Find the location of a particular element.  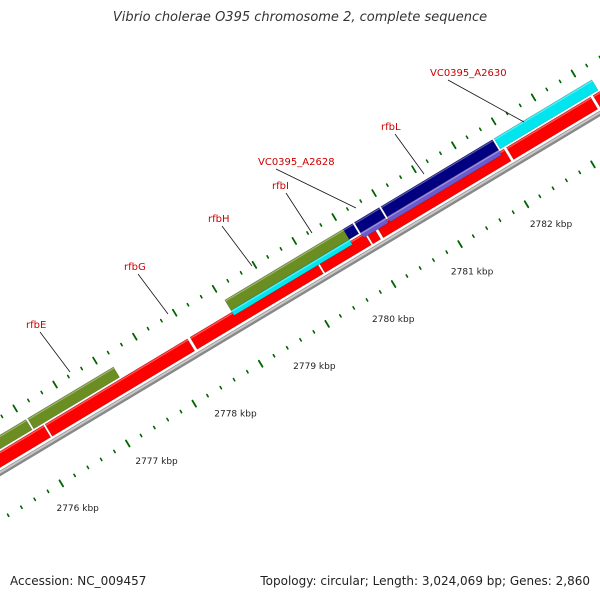

navy-feature-rfbL-highlight is located at coordinates (437, 174).